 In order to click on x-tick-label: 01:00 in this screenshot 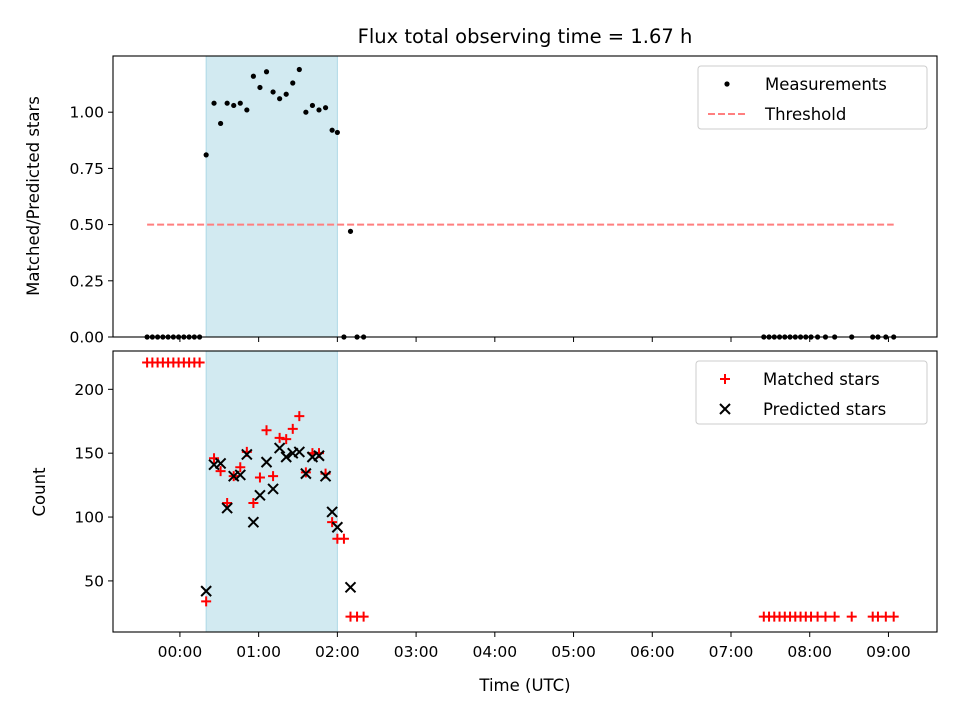, I will do `click(258, 652)`.